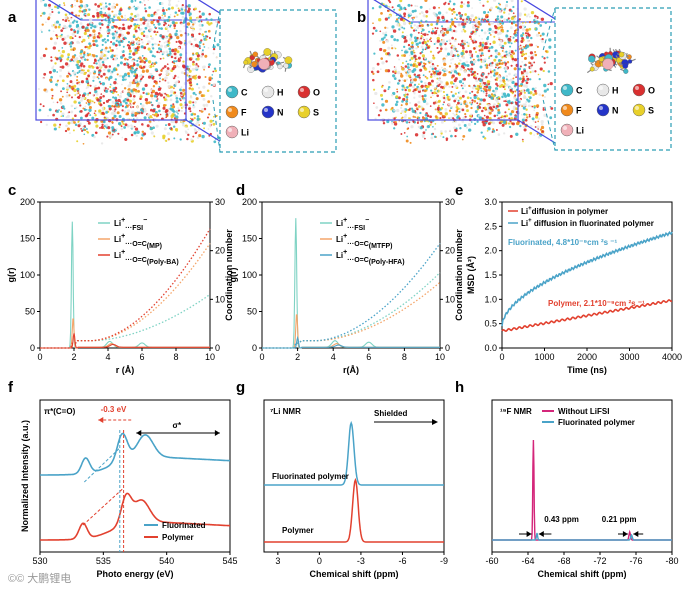  Describe the element at coordinates (450, 251) in the screenshot. I see `y2-tick-label: 20` at that location.